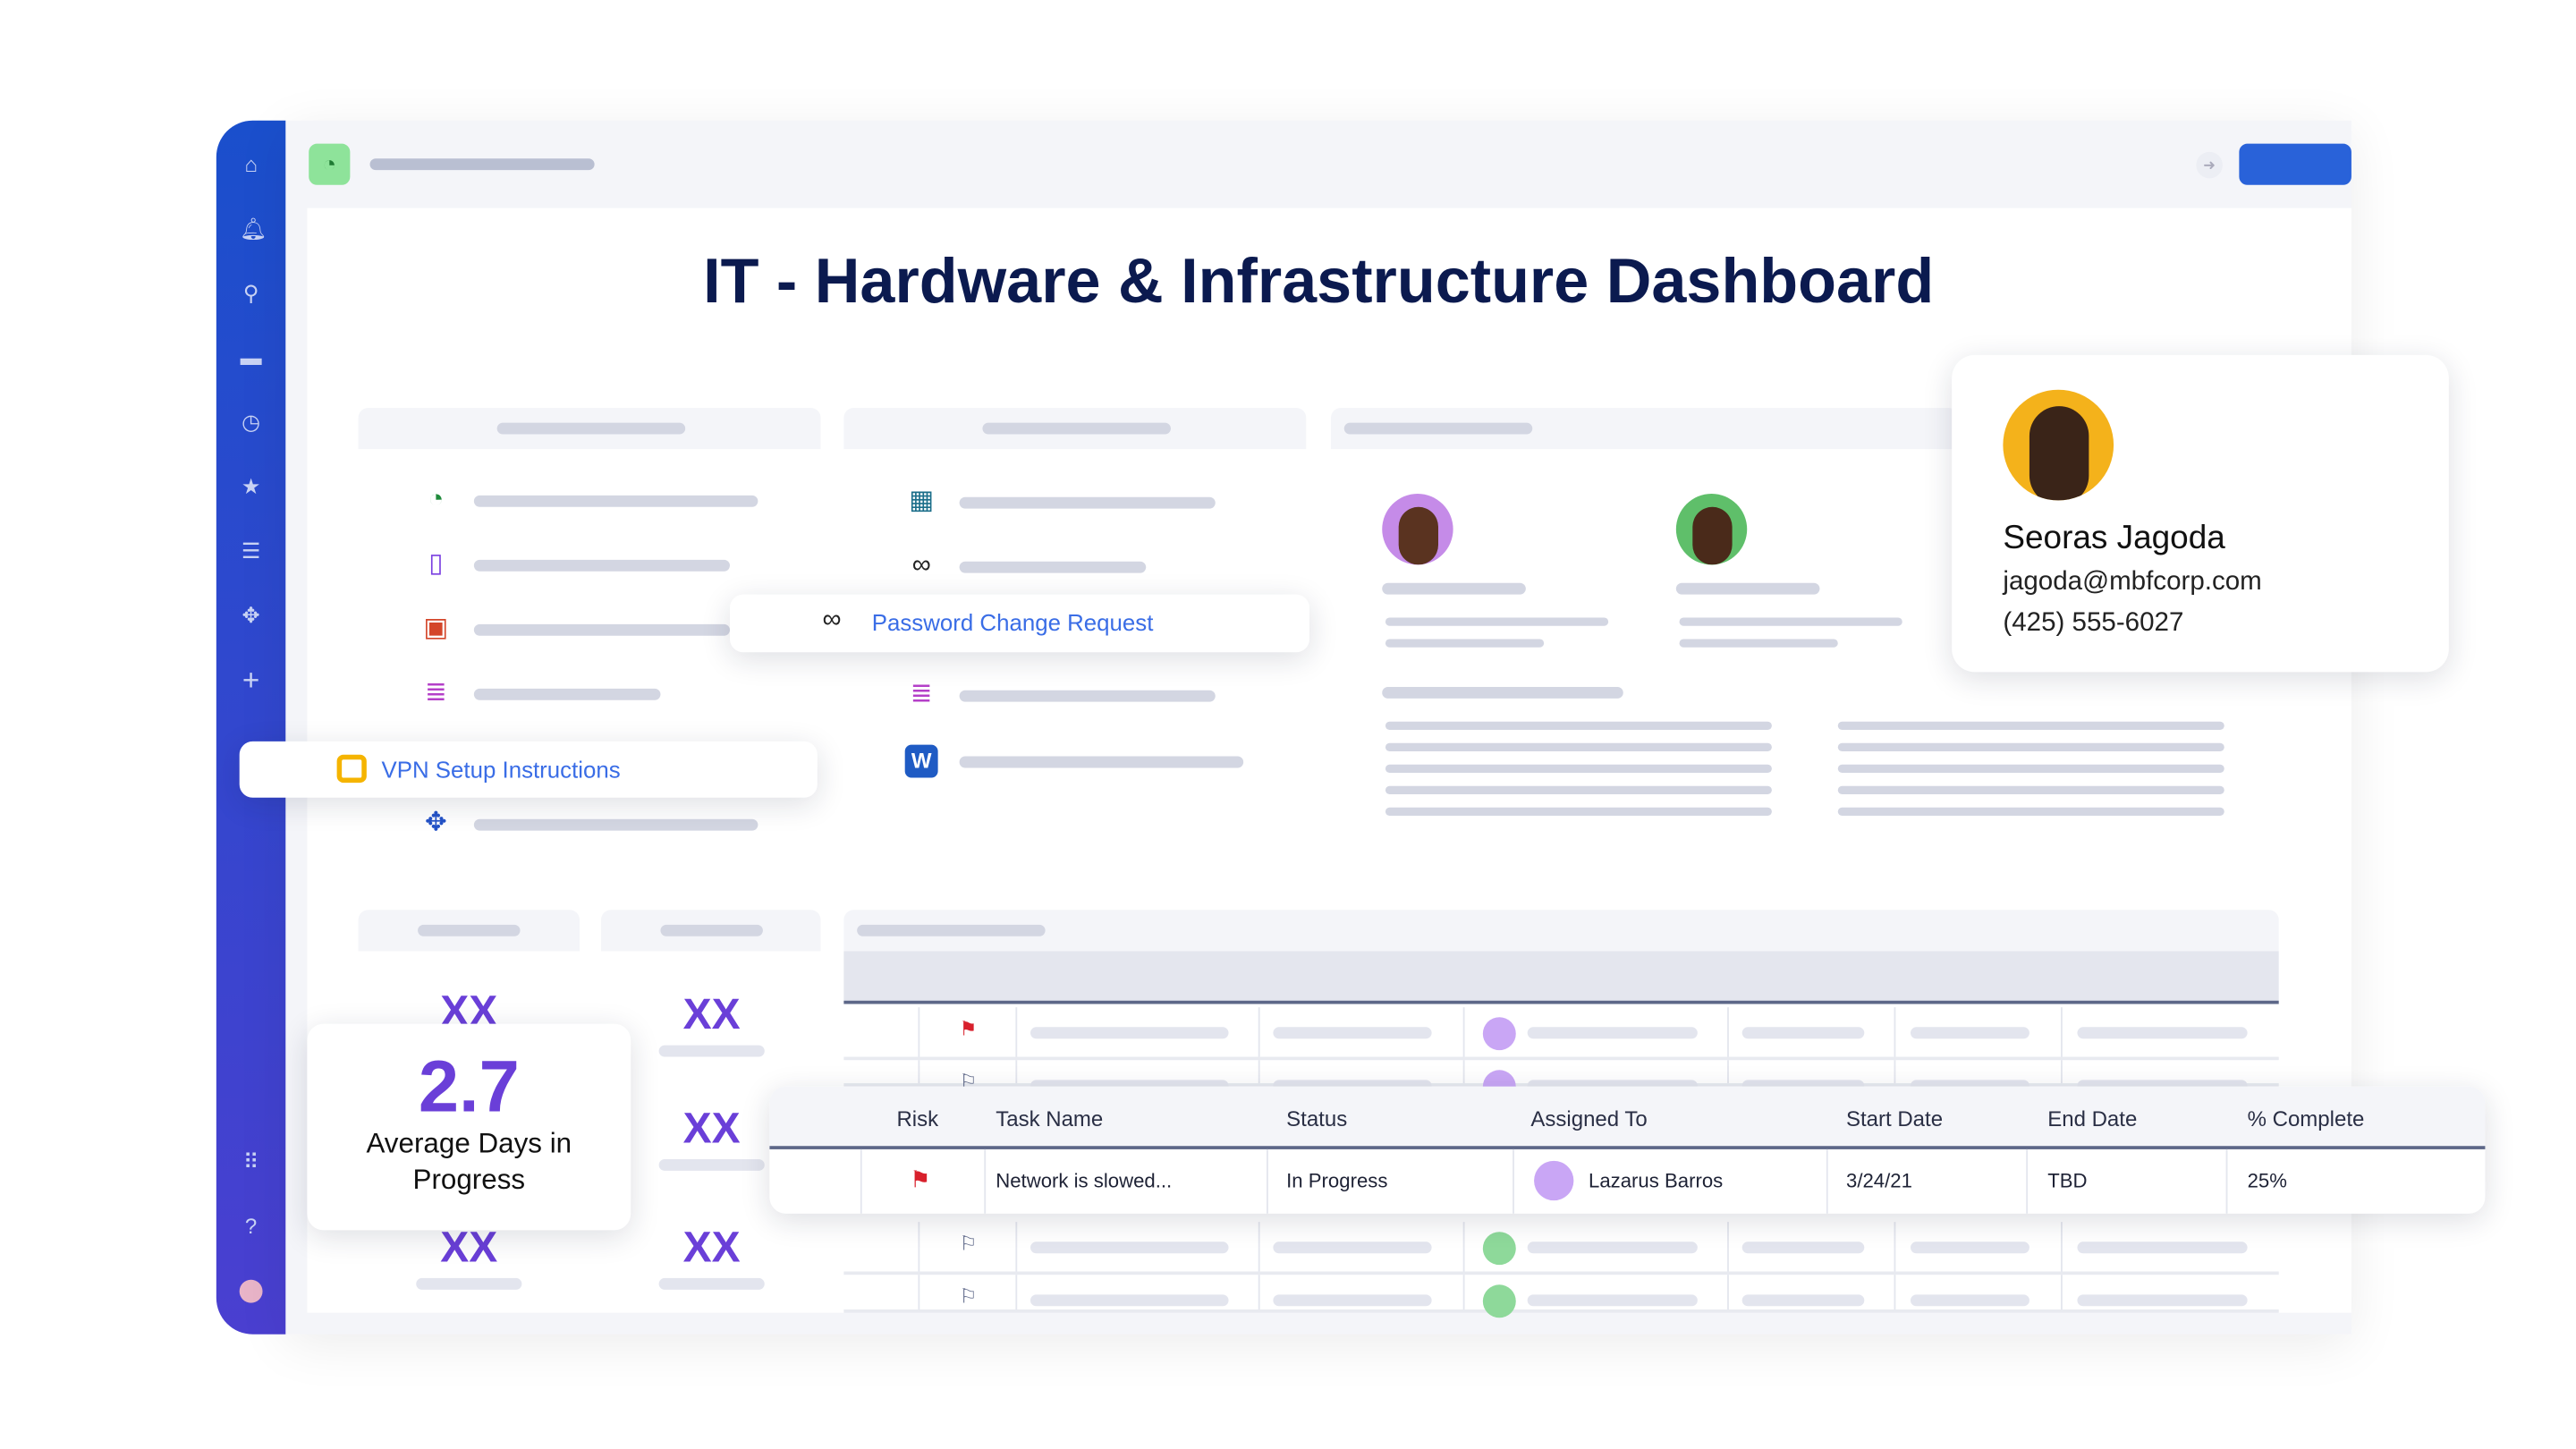 The width and height of the screenshot is (2576, 1449). Describe the element at coordinates (251, 615) in the screenshot. I see `apps-icon: ✥` at that location.